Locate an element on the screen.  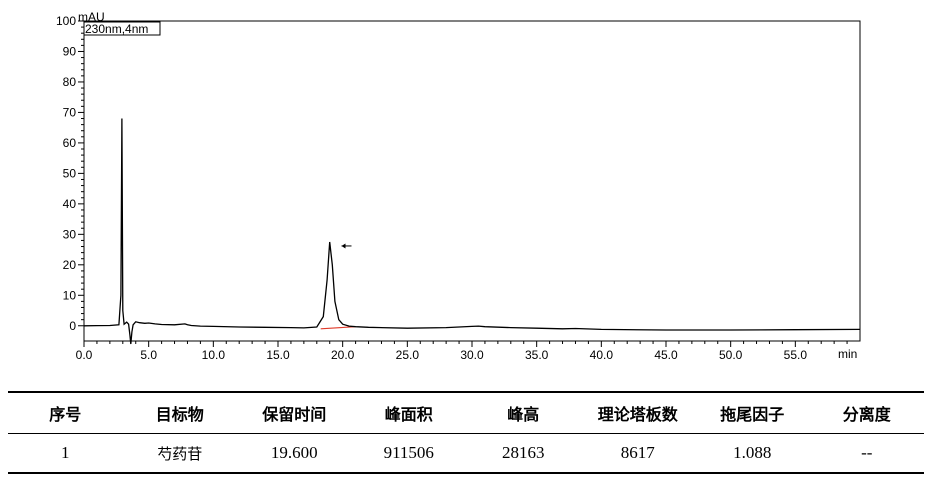
table-row: 1 芍药苷 19.600 911506 28163 8617 1.088 -- is located at coordinates (466, 453).